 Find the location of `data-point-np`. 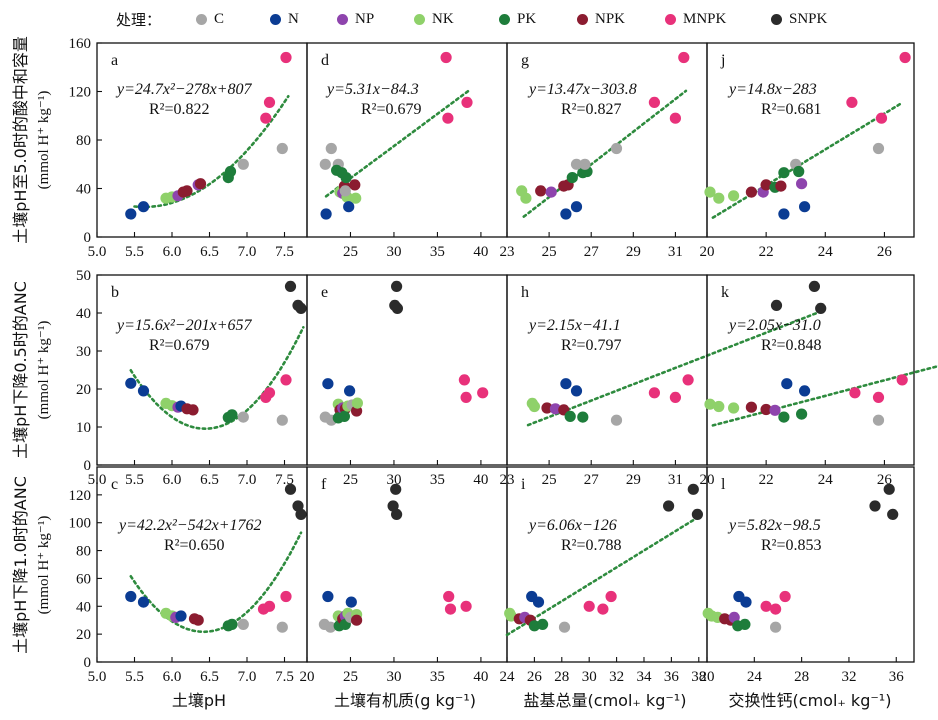

data-point-np is located at coordinates (802, 184).